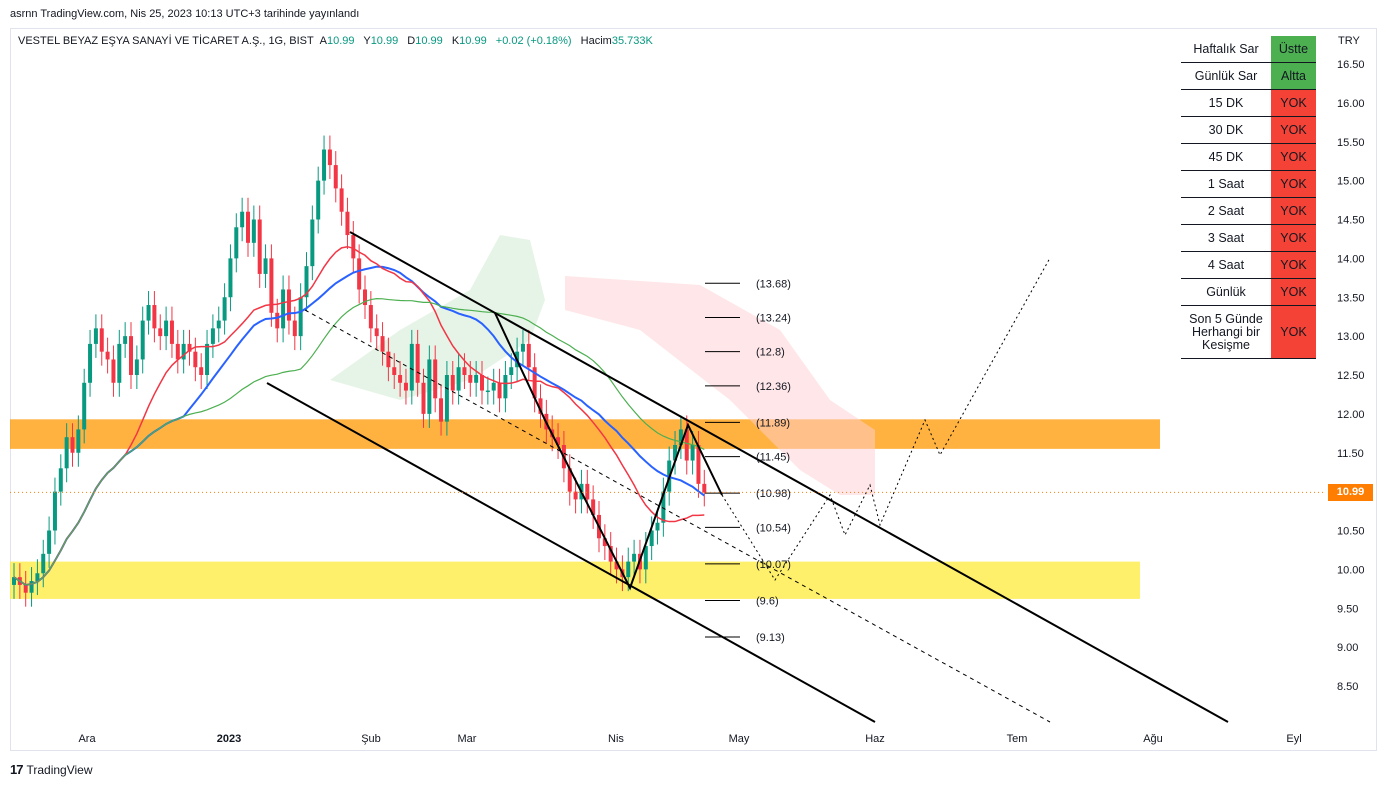 The height and width of the screenshot is (787, 1386). What do you see at coordinates (323, 41) in the screenshot?
I see `open-label: A` at bounding box center [323, 41].